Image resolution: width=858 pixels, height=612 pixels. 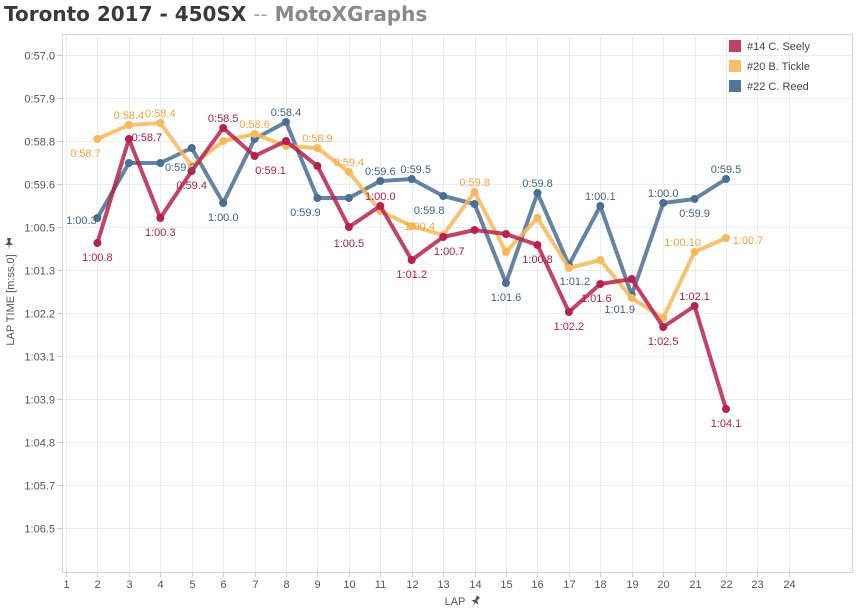 What do you see at coordinates (419, 227) in the screenshot?
I see `data-label: 1:00.4` at bounding box center [419, 227].